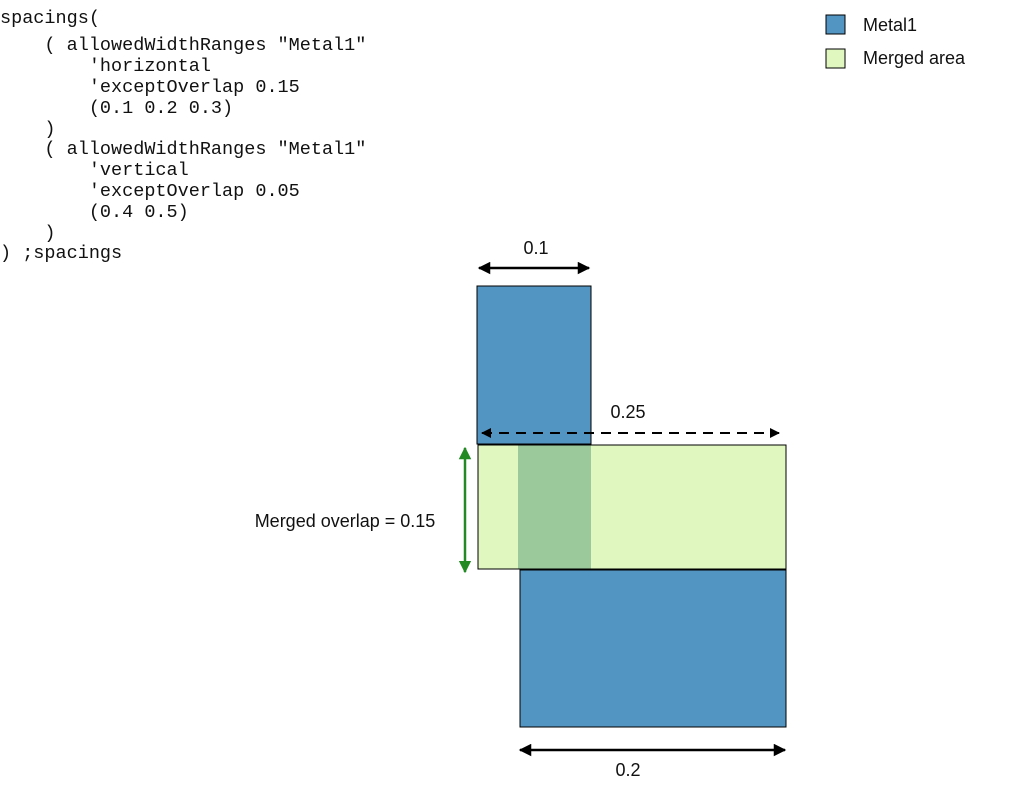 The image size is (1013, 789). What do you see at coordinates (50, 18) in the screenshot?
I see `code-line: spacings(` at bounding box center [50, 18].